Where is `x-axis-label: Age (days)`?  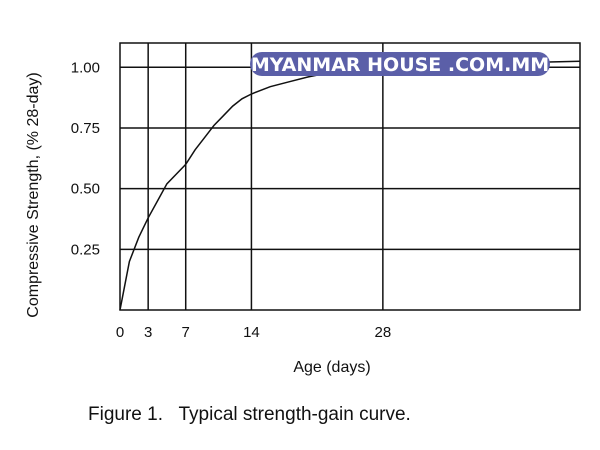 x-axis-label: Age (days) is located at coordinates (331, 367).